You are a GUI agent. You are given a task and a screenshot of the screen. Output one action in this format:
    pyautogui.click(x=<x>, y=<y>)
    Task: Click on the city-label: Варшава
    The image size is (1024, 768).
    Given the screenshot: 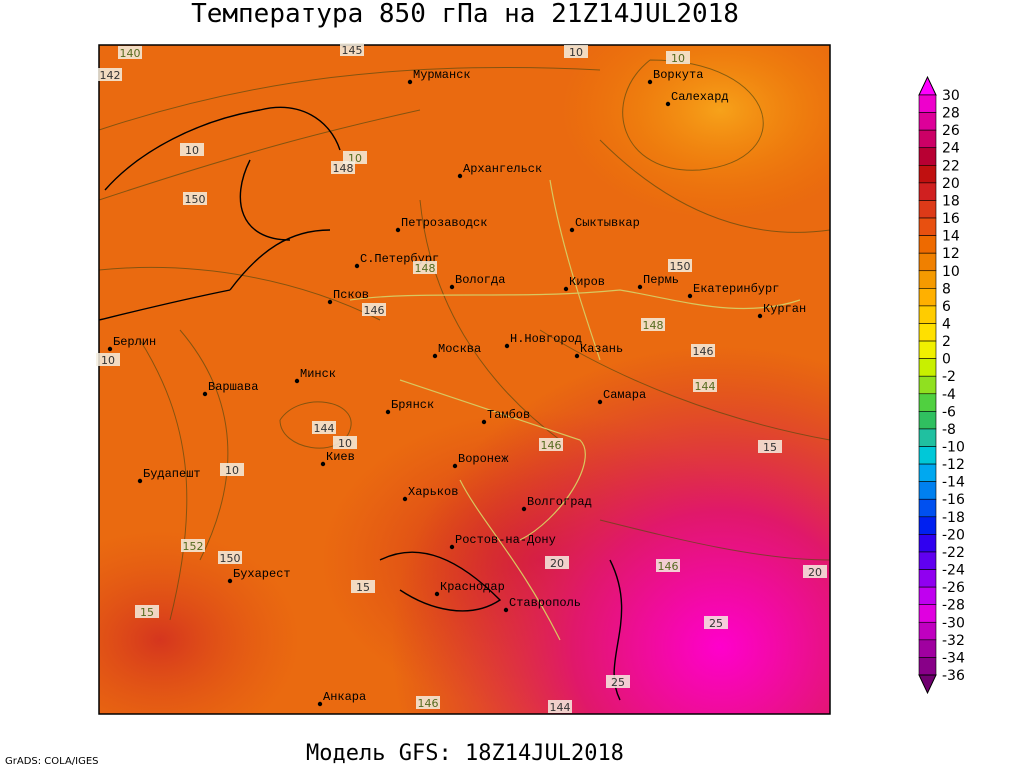 What is the action you would take?
    pyautogui.click(x=233, y=387)
    